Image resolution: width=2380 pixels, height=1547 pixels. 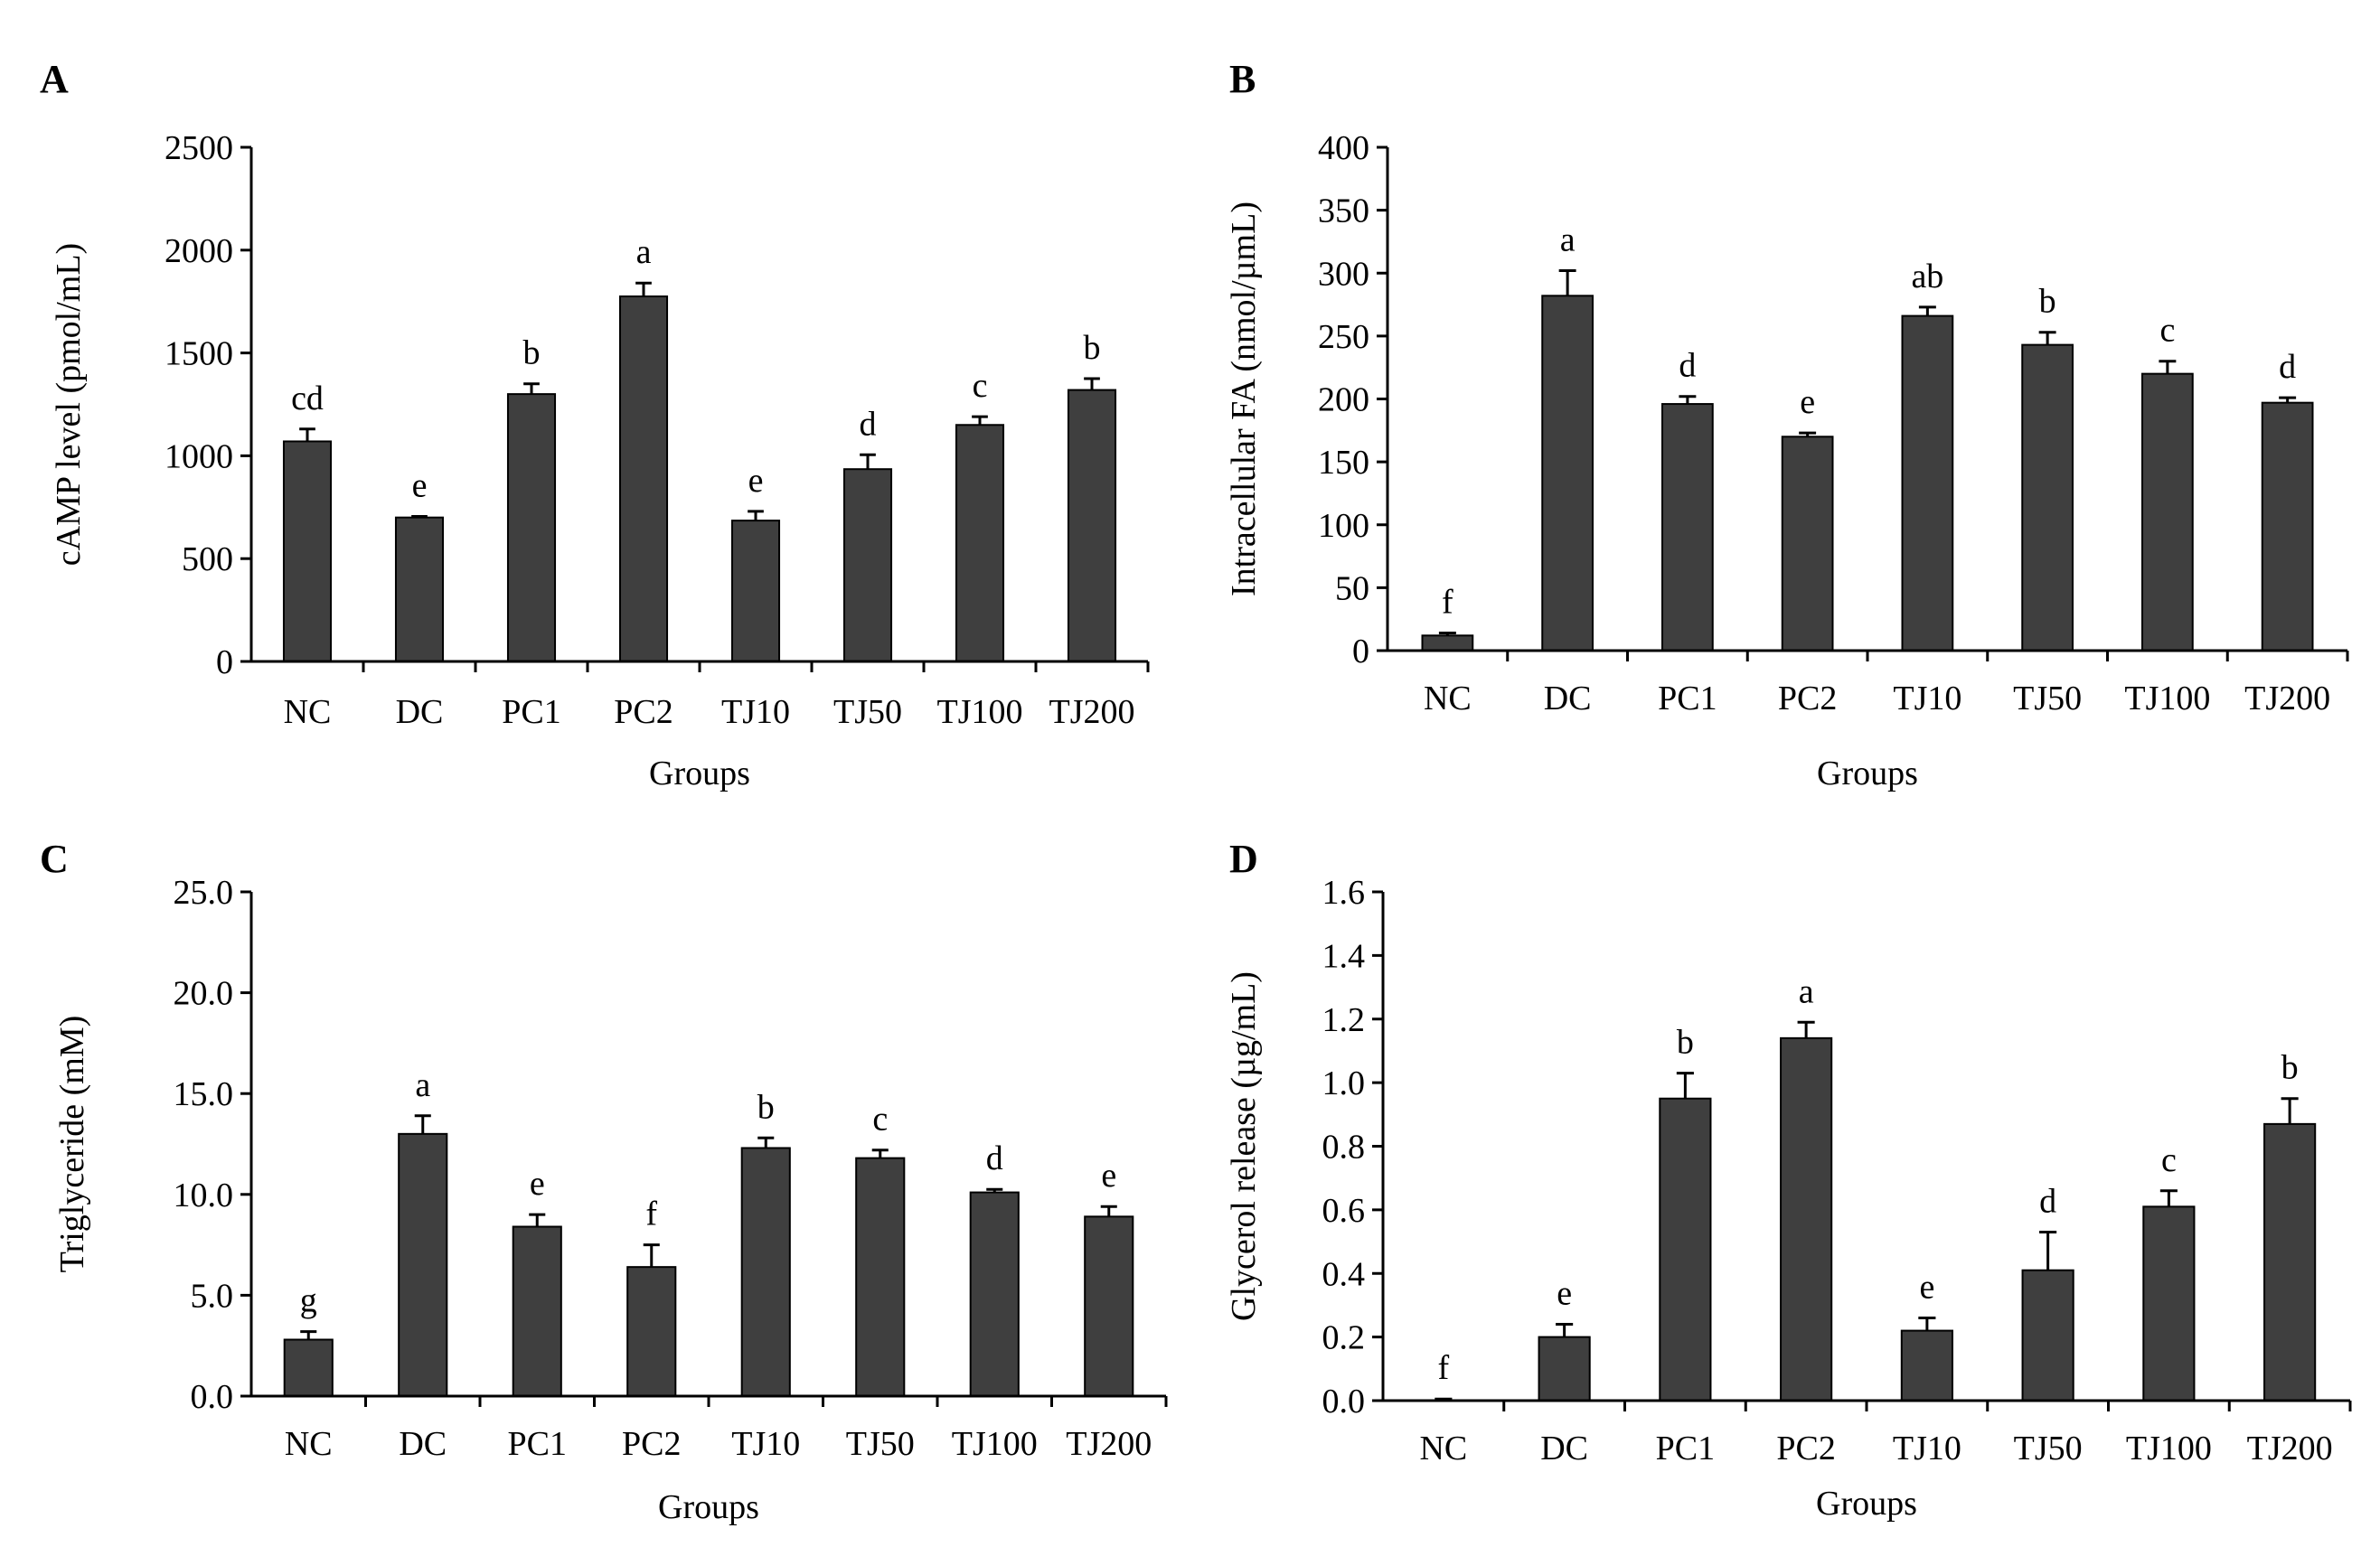 I want to click on y-tick-label: 0, so click(x=1360, y=651).